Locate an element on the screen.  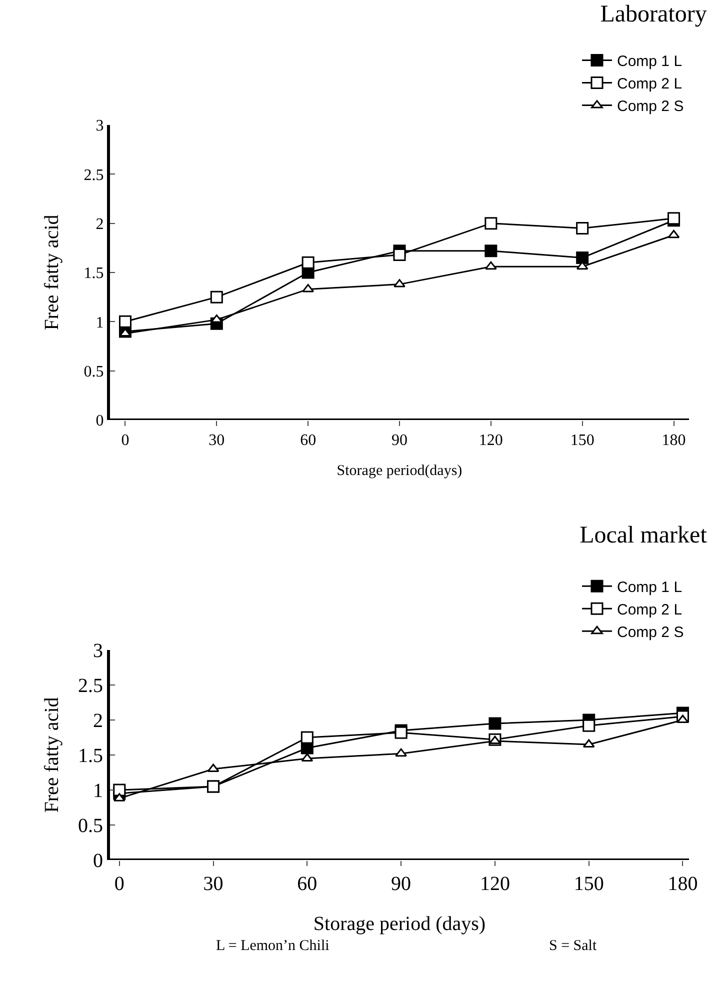
chart-title: Laboratory is located at coordinates (653, 15).